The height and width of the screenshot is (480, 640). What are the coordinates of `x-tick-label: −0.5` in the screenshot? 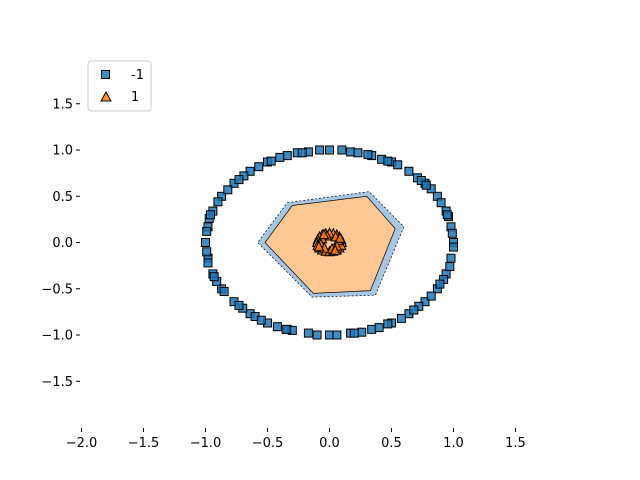 It's located at (268, 443).